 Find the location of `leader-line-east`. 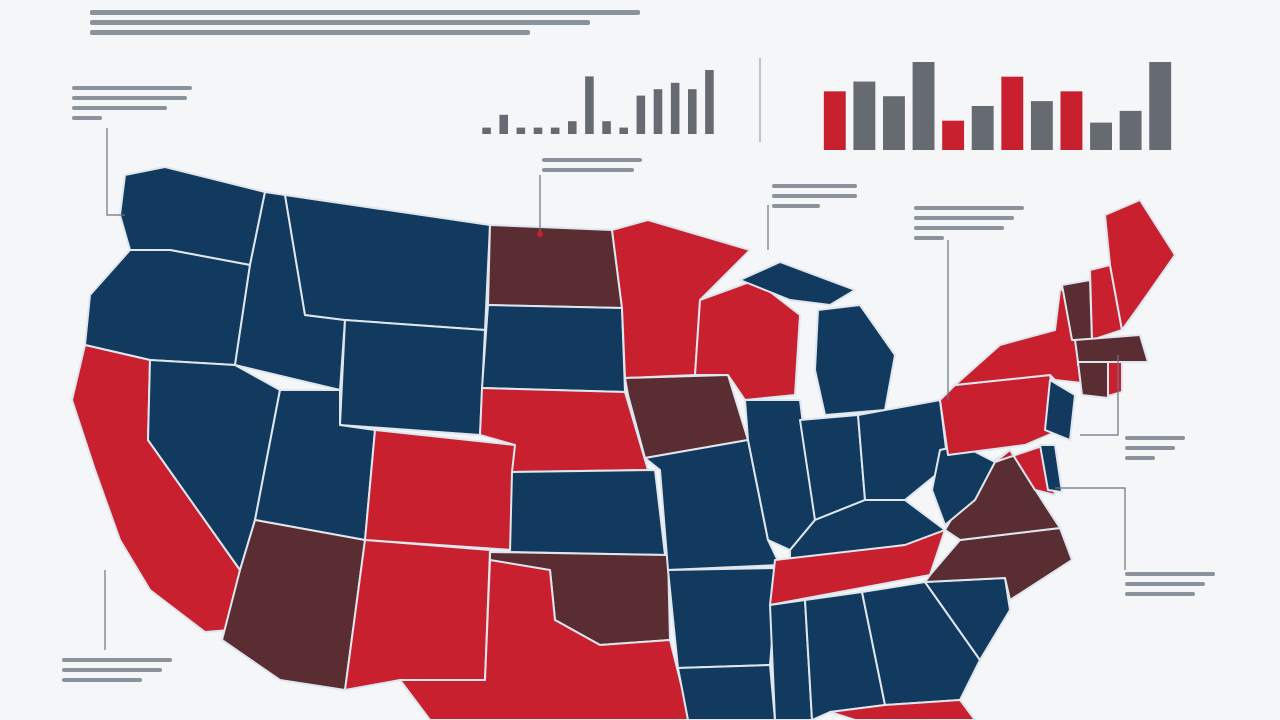

leader-line-east is located at coordinates (1099, 395).